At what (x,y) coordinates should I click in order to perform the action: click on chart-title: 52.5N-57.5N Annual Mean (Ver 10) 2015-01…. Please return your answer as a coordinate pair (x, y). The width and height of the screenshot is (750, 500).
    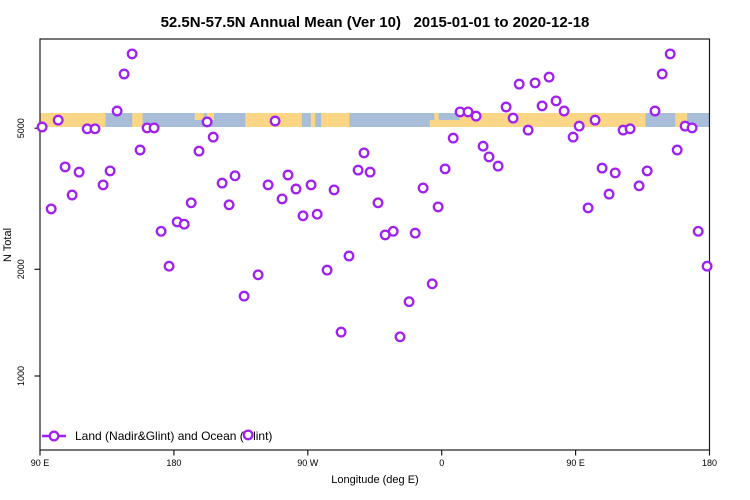
    Looking at the image, I should click on (375, 22).